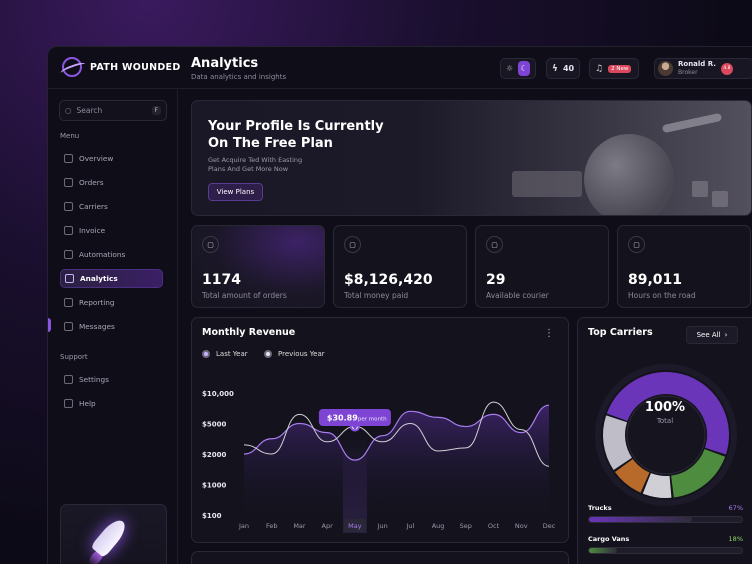 This screenshot has width=752, height=564. I want to click on x-tick-label: Oct, so click(494, 526).